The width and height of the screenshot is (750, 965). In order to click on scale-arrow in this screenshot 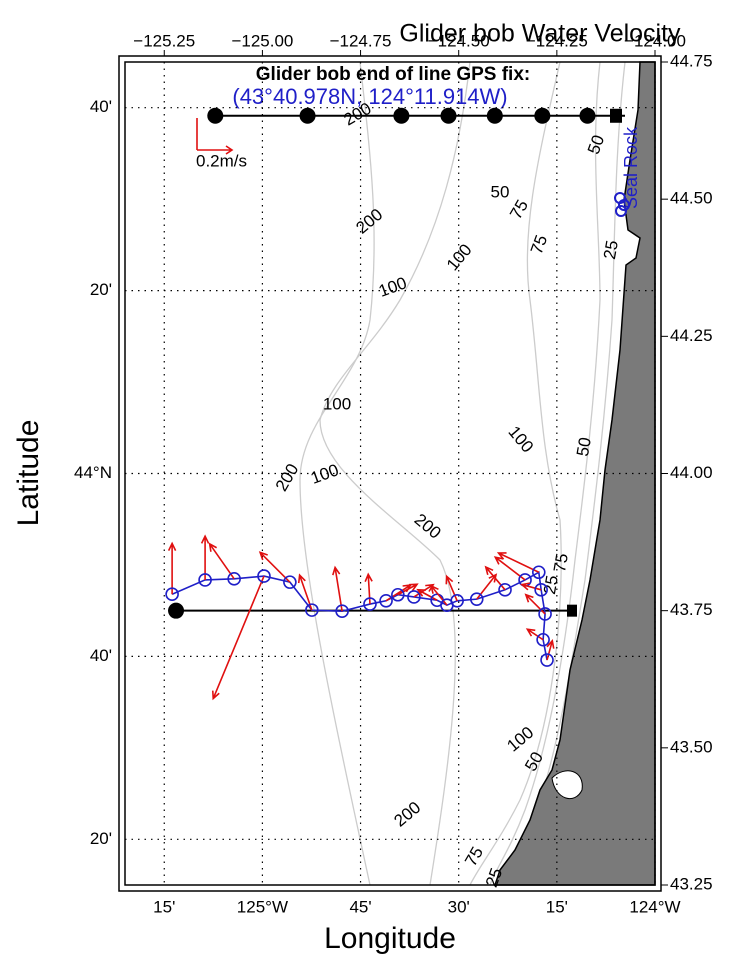, I will do `click(215, 136)`.